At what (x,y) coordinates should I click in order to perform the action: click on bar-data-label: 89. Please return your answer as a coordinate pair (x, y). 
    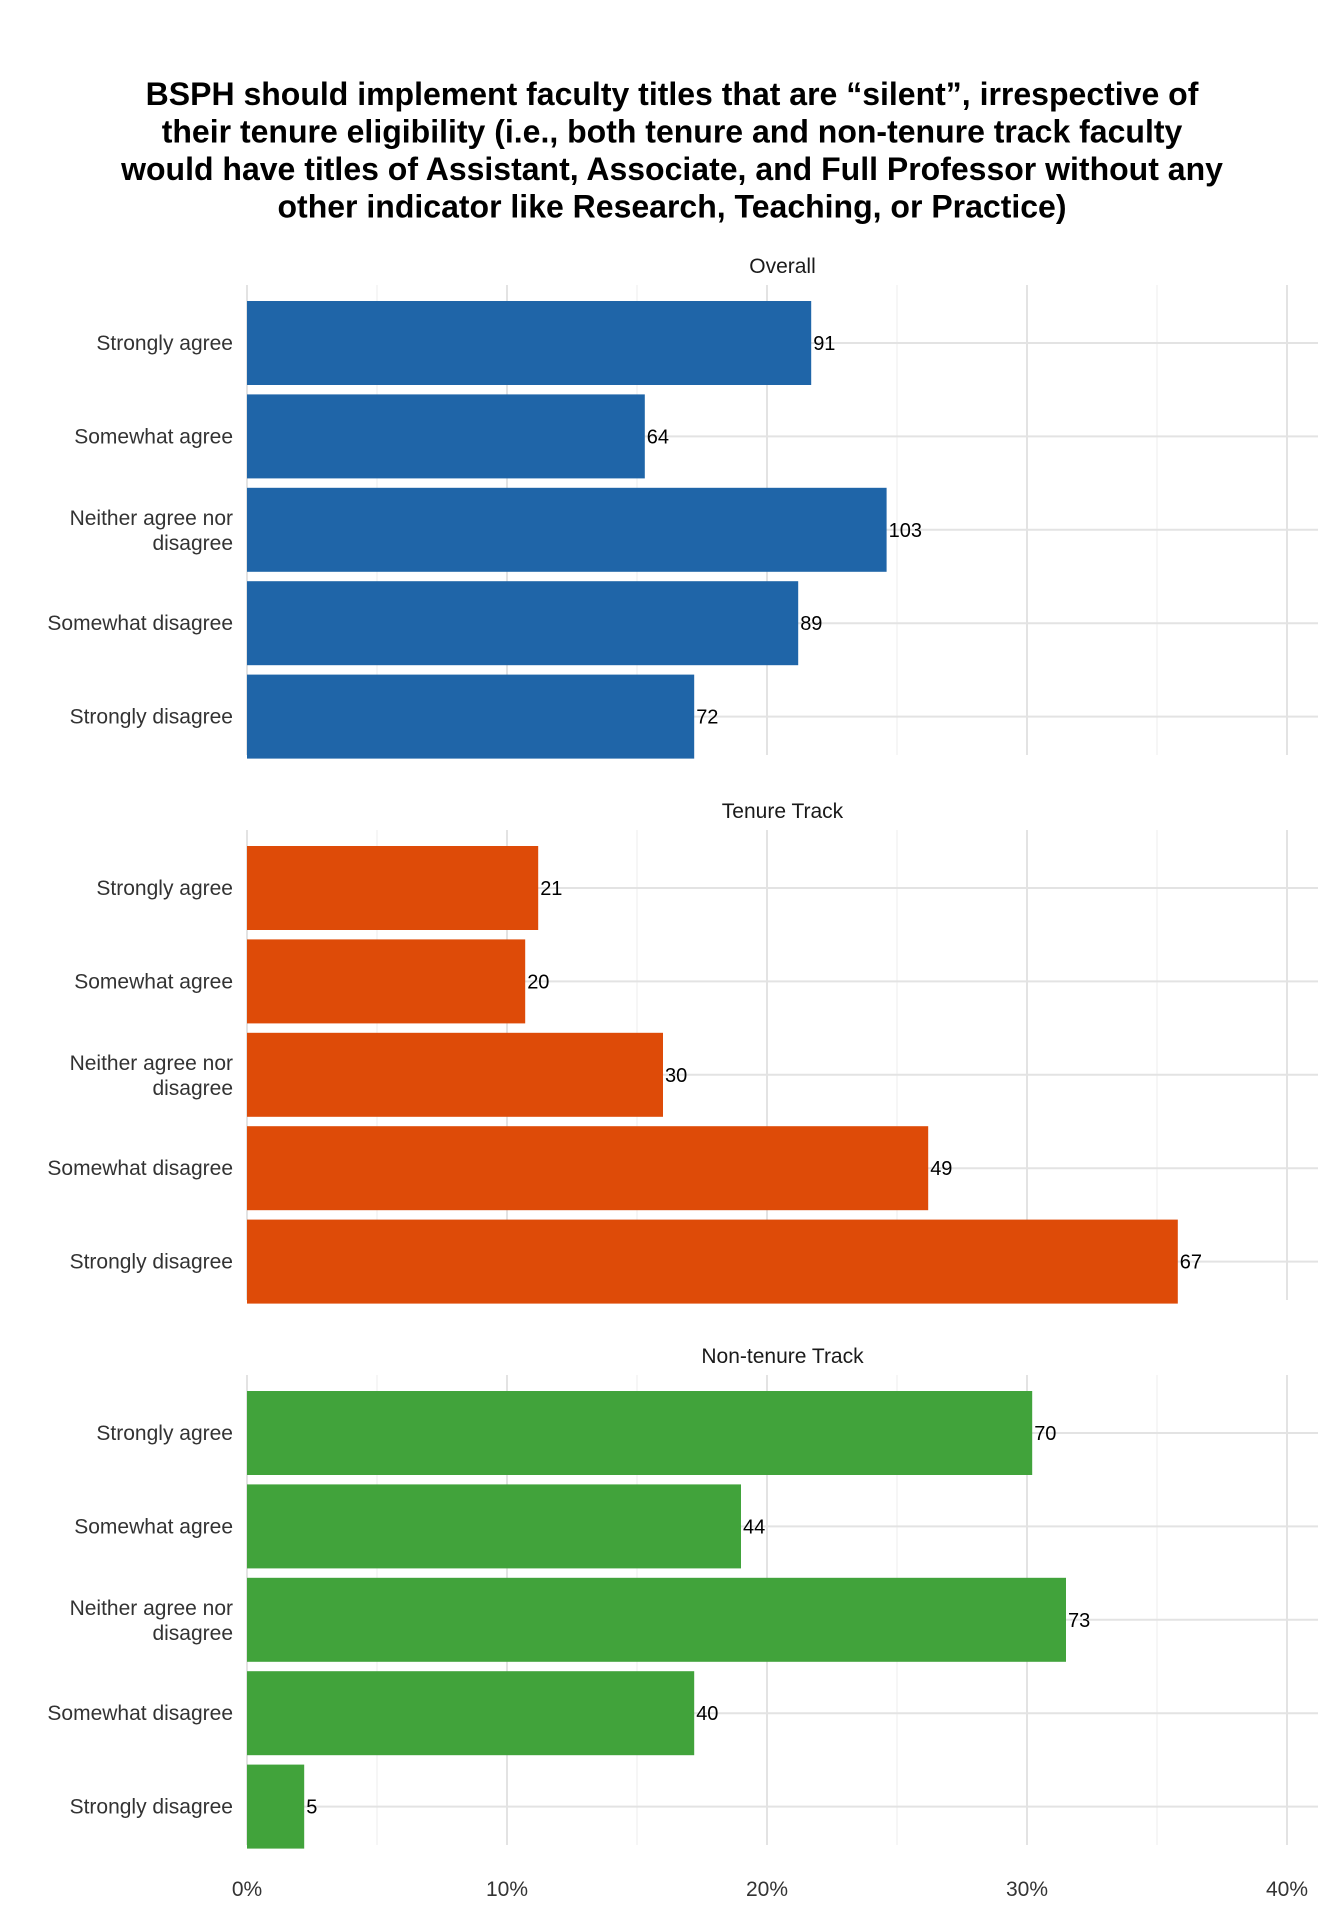
    Looking at the image, I should click on (811, 624).